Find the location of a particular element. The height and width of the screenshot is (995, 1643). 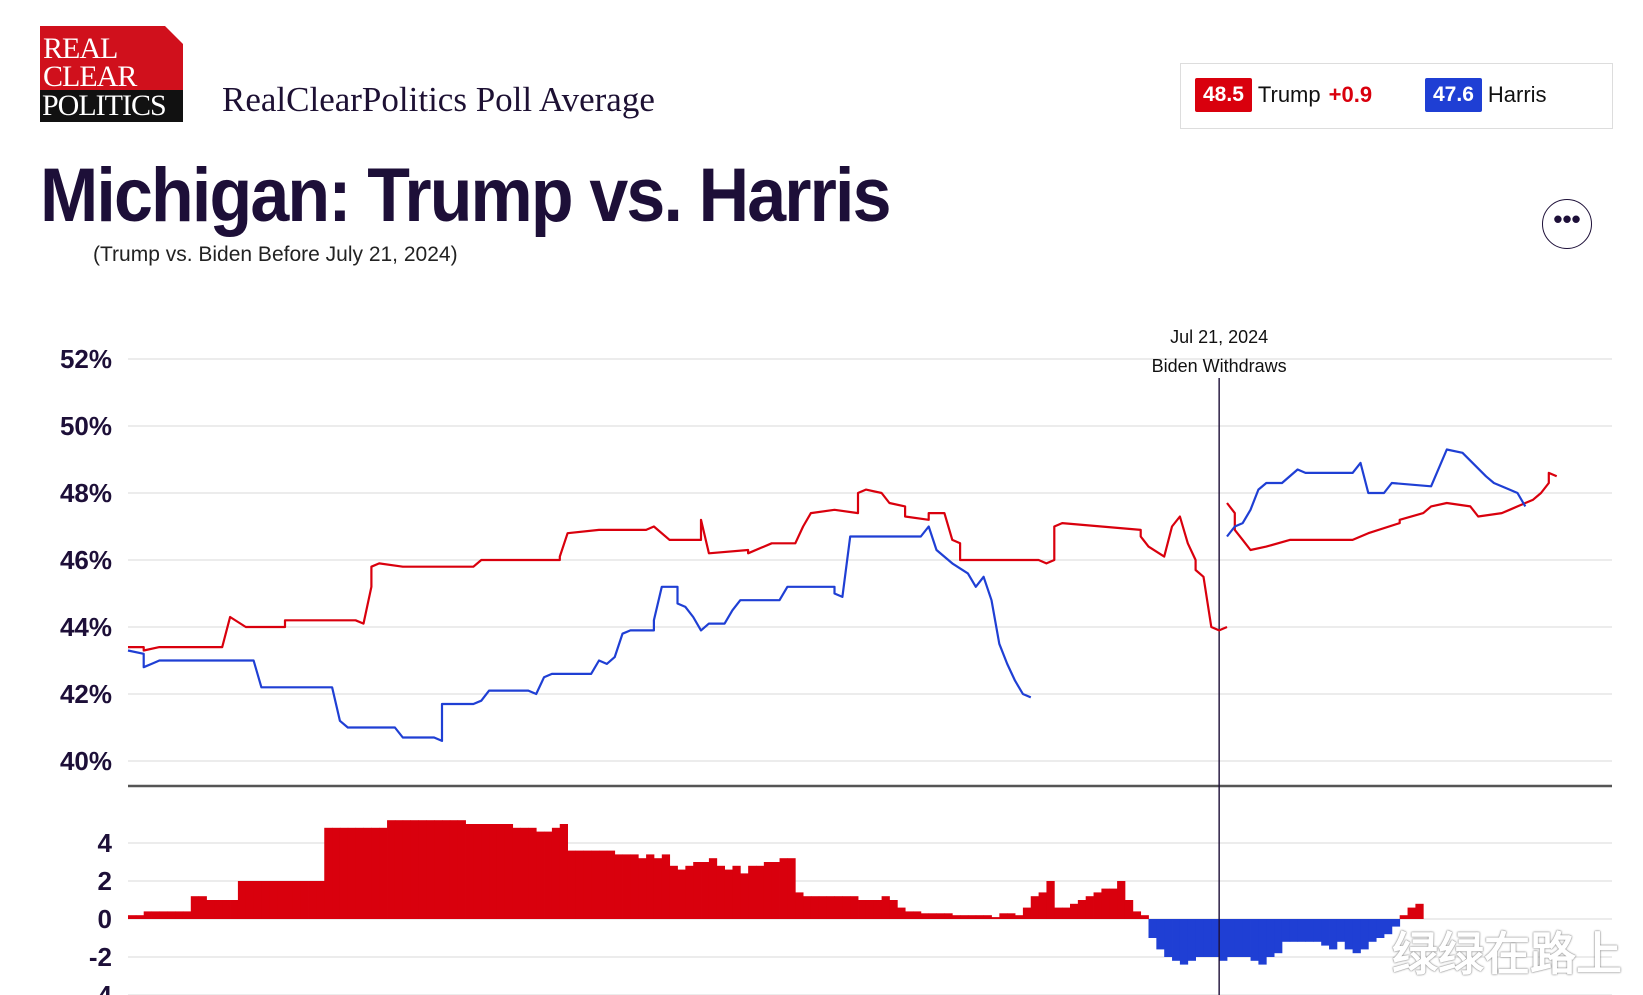

y-tick-label: 46% is located at coordinates (86, 560).